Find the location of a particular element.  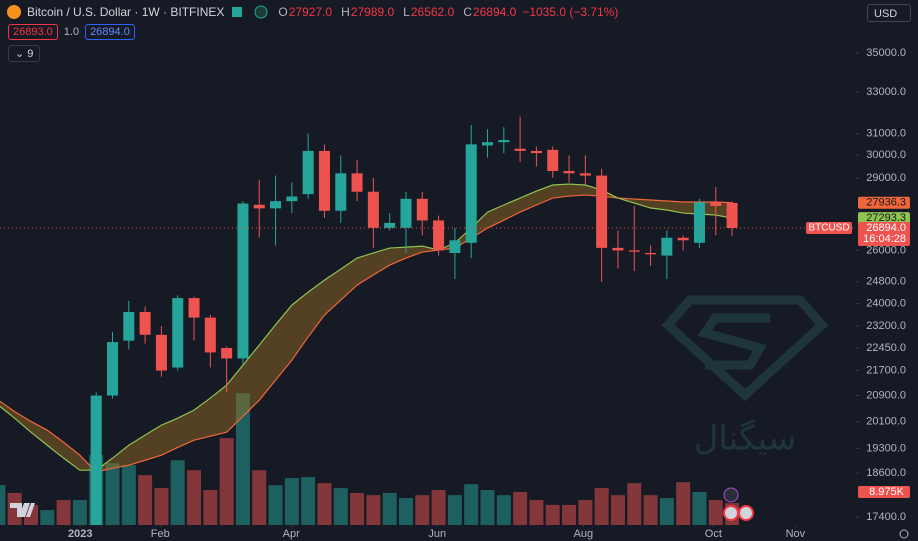

eye-icon is located at coordinates (261, 12).